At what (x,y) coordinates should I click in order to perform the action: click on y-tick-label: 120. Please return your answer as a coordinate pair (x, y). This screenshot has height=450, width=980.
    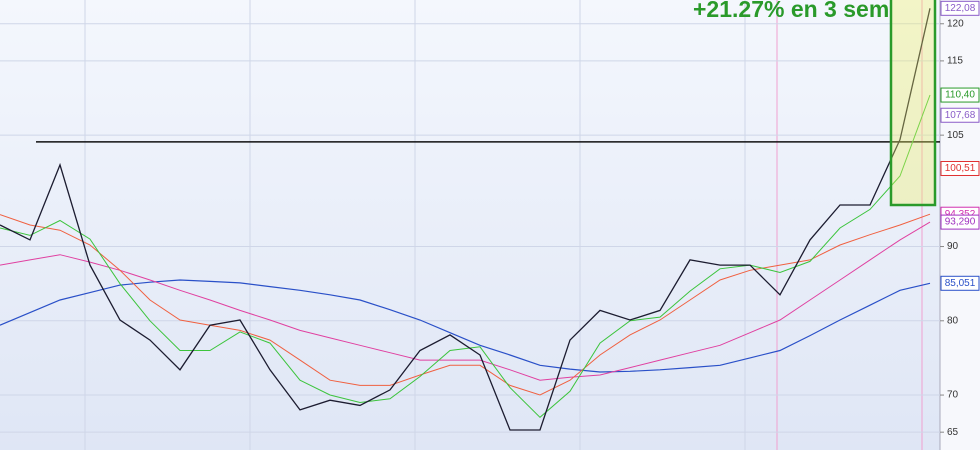
    Looking at the image, I should click on (955, 23).